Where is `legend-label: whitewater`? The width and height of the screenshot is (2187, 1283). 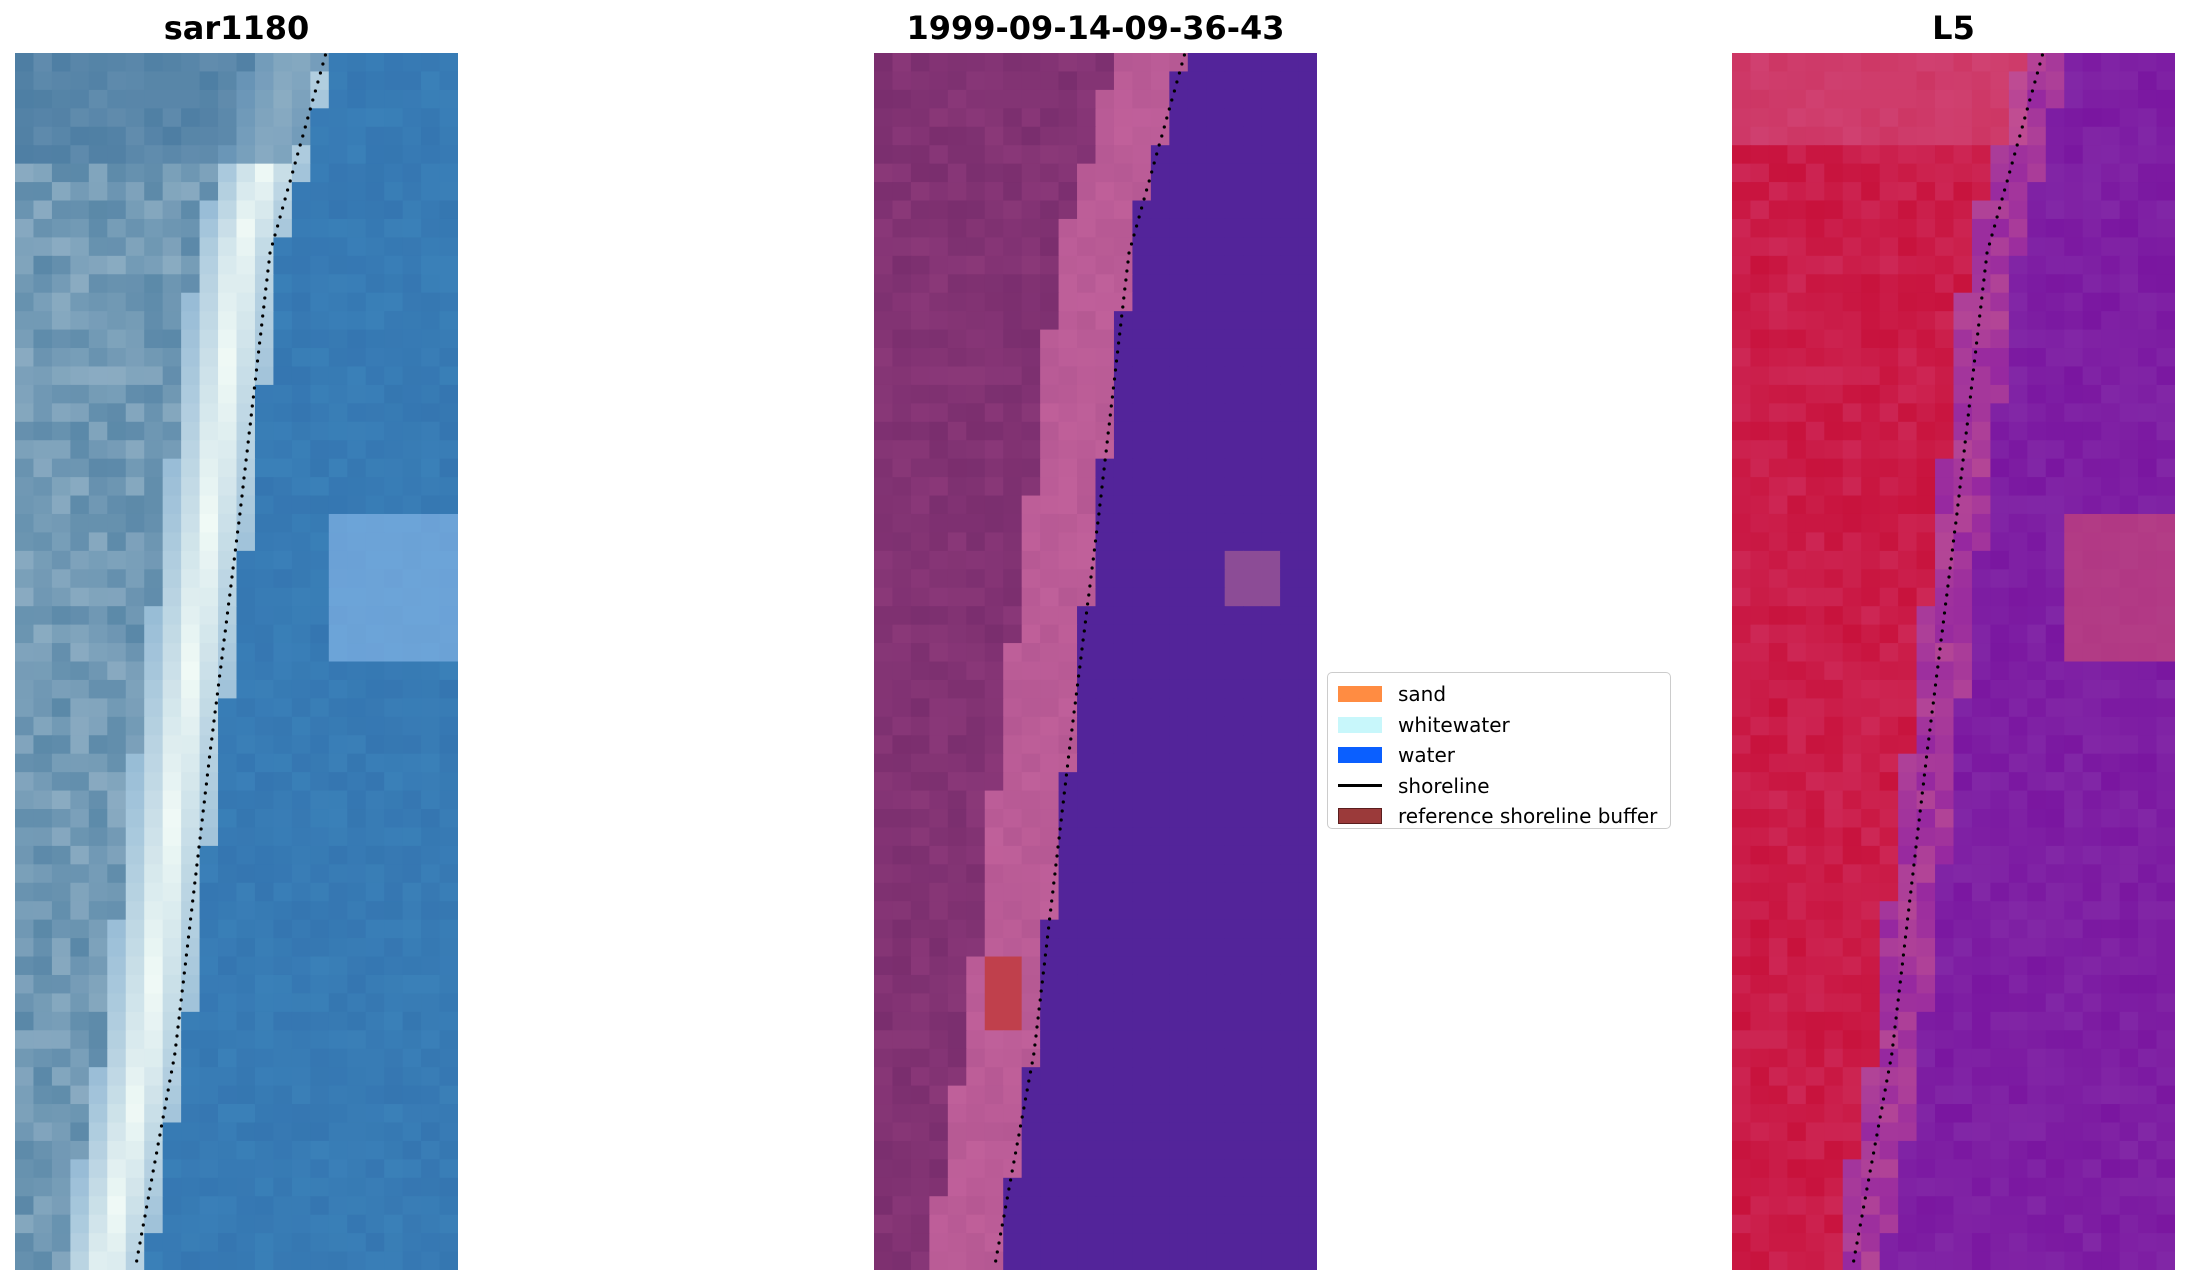
legend-label: whitewater is located at coordinates (1454, 724).